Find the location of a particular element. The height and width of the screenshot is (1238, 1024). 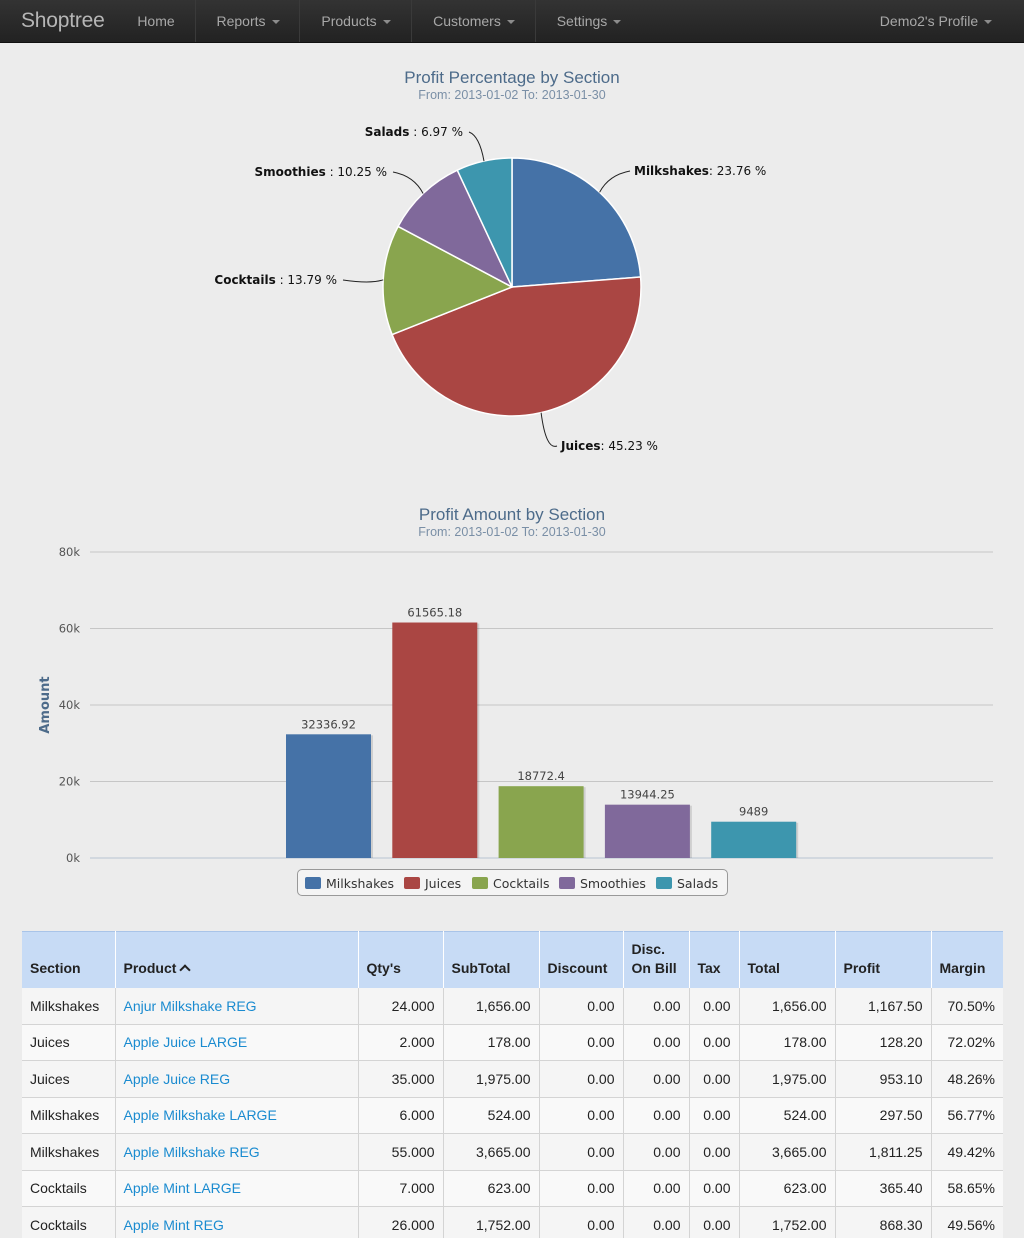

nav-products: Products is located at coordinates (356, 21).